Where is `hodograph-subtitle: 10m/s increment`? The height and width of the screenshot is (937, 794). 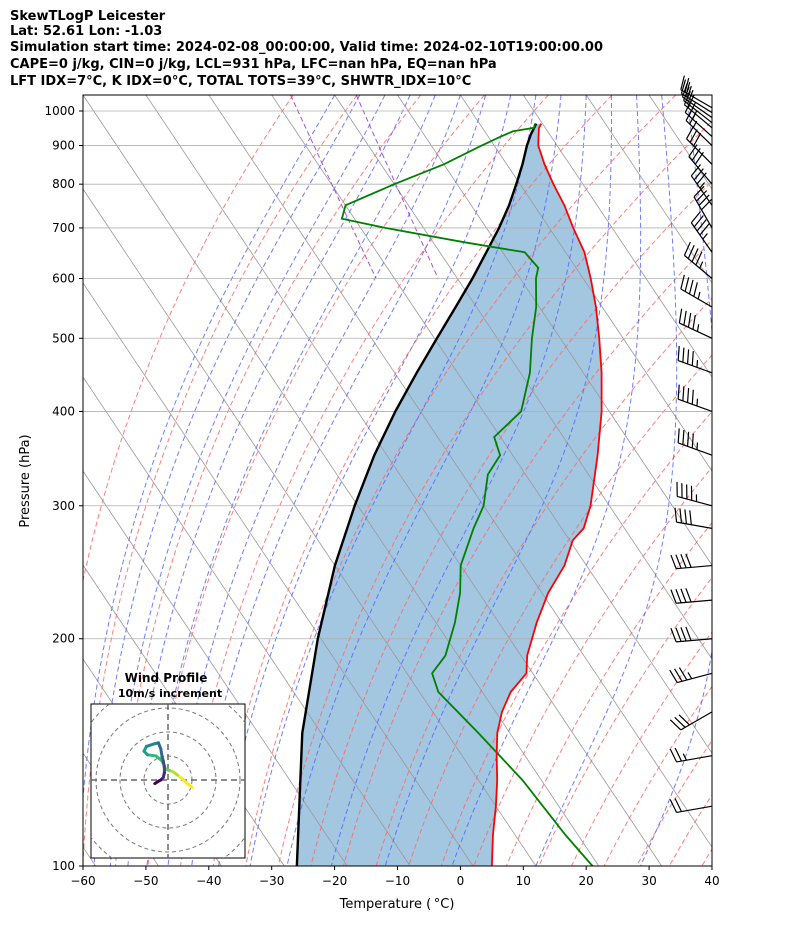
hodograph-subtitle: 10m/s increment is located at coordinates (170, 693).